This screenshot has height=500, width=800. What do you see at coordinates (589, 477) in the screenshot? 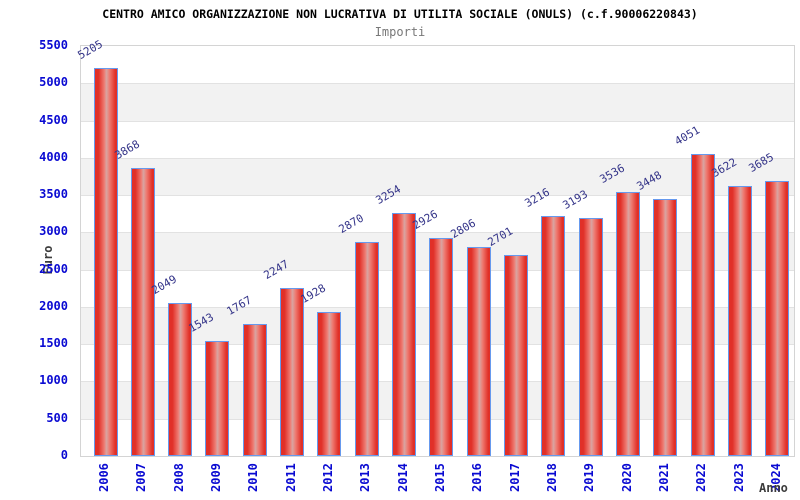
I see `x-tick-label: 2019` at bounding box center [589, 477].